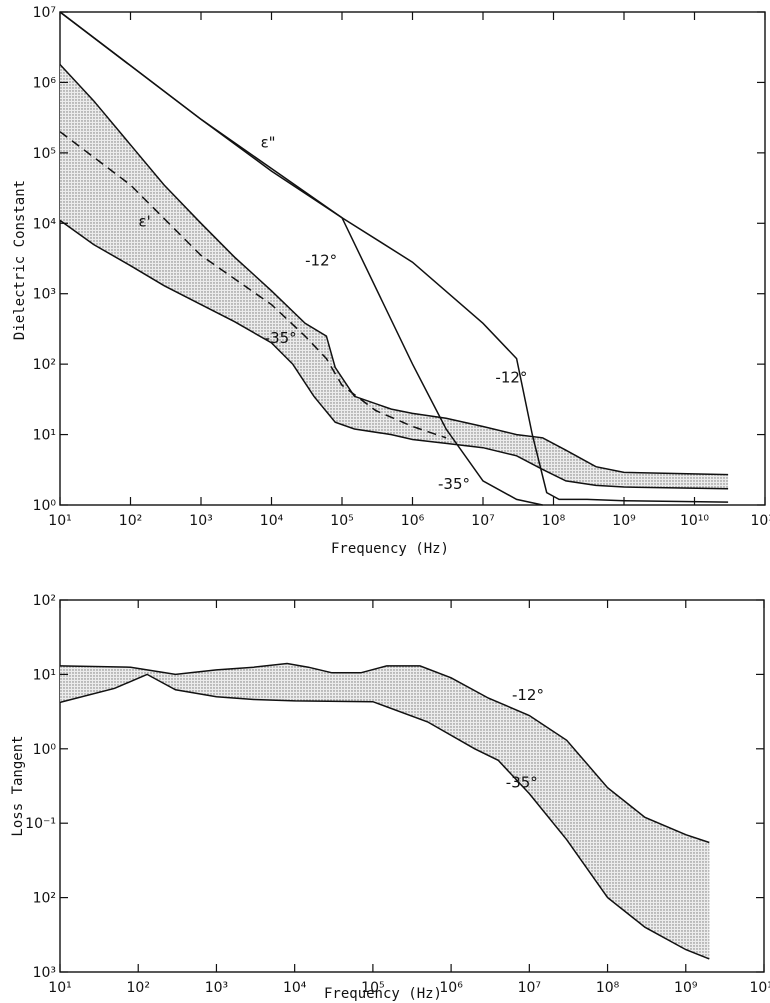 The width and height of the screenshot is (770, 1003). I want to click on y-tick-label: 10⁴, so click(45, 224).